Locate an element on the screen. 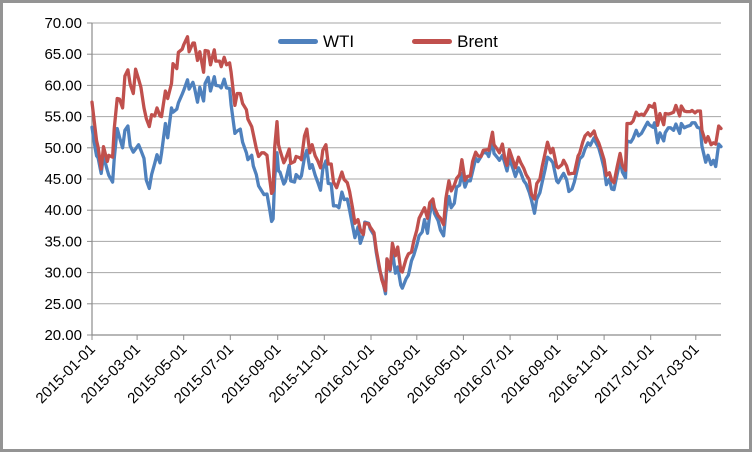 This screenshot has height=452, width=752. y-axis-label: 60.00 is located at coordinates (63, 85).